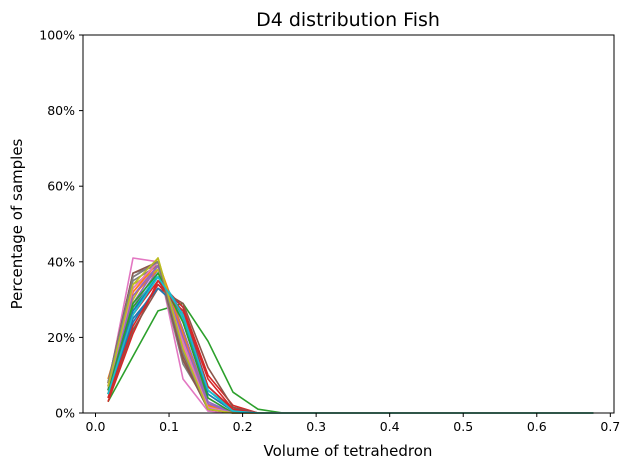  Describe the element at coordinates (61, 337) in the screenshot. I see `y-tick-label: 20%` at that location.